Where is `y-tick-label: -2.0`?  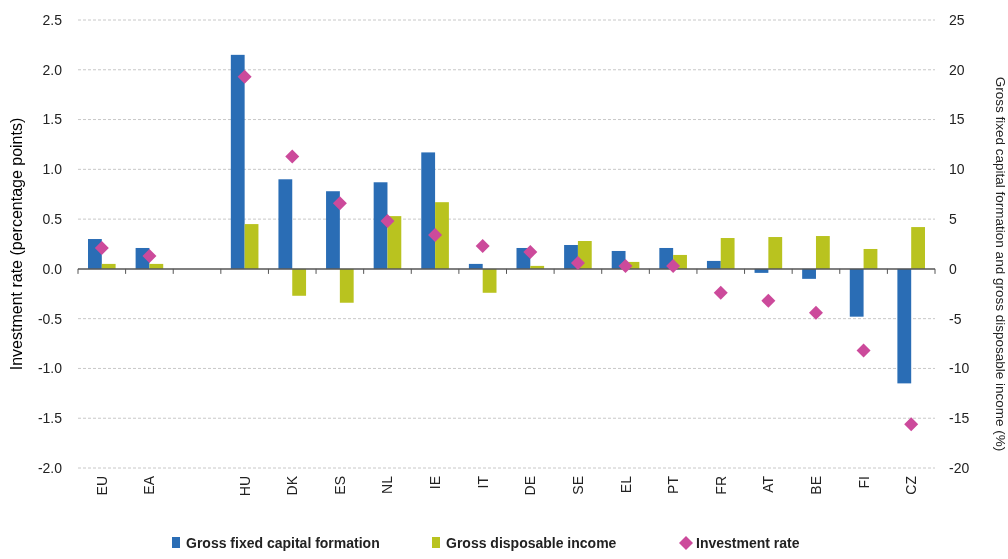
y-tick-label: -2.0 is located at coordinates (50, 467).